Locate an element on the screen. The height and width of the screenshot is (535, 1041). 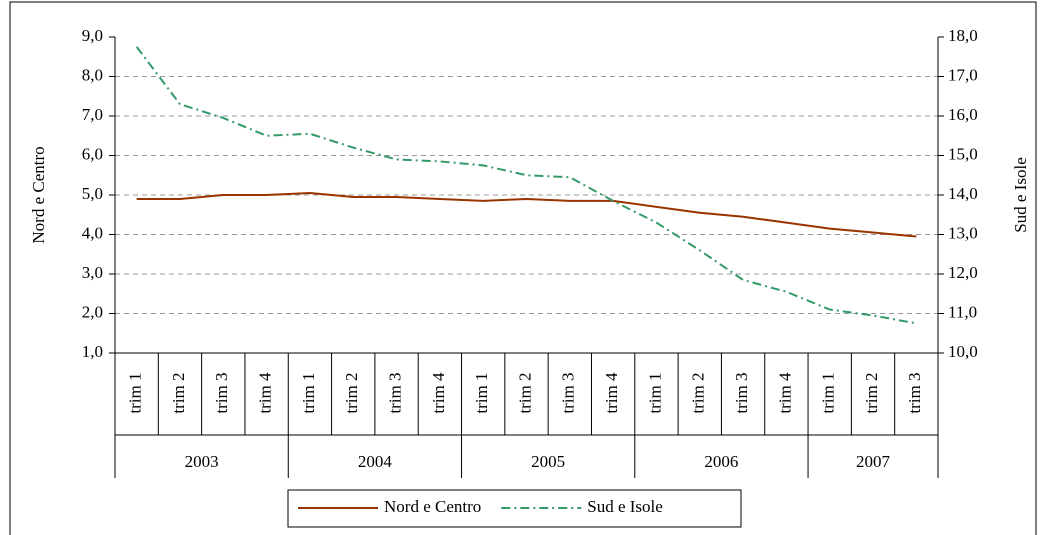
y2-tick-label: 13,0 is located at coordinates (963, 232).